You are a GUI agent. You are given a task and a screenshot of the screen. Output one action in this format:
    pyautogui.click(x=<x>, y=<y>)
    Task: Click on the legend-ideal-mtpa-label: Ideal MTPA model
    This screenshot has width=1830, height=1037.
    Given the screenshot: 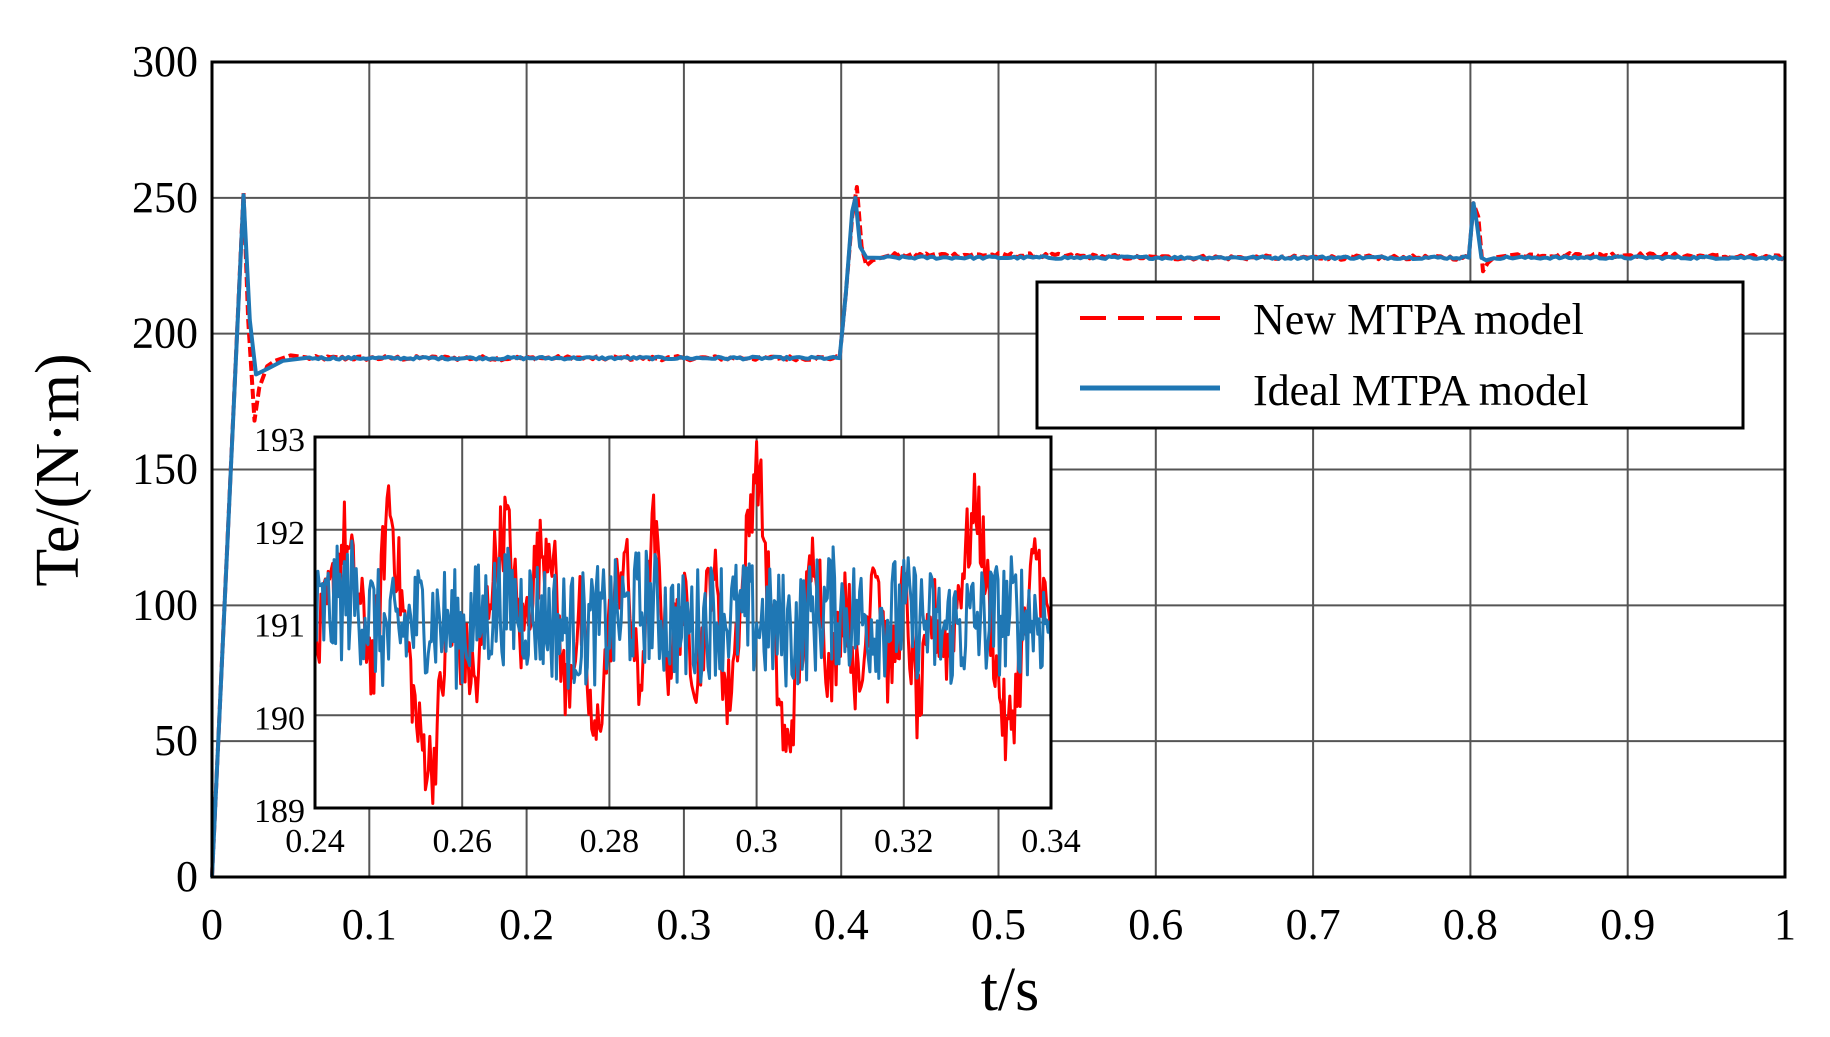 What is the action you would take?
    pyautogui.click(x=1421, y=390)
    